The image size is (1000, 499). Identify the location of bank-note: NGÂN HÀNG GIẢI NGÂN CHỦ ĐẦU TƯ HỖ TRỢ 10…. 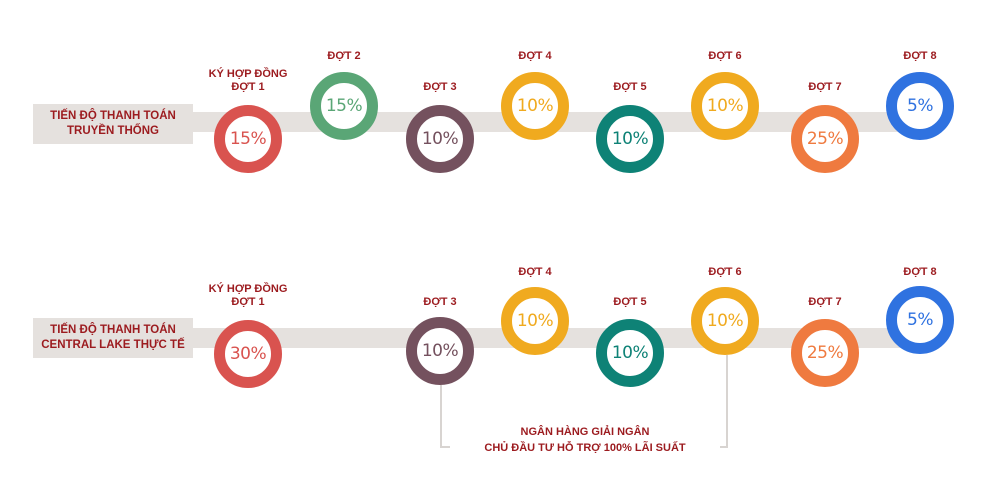
(585, 440).